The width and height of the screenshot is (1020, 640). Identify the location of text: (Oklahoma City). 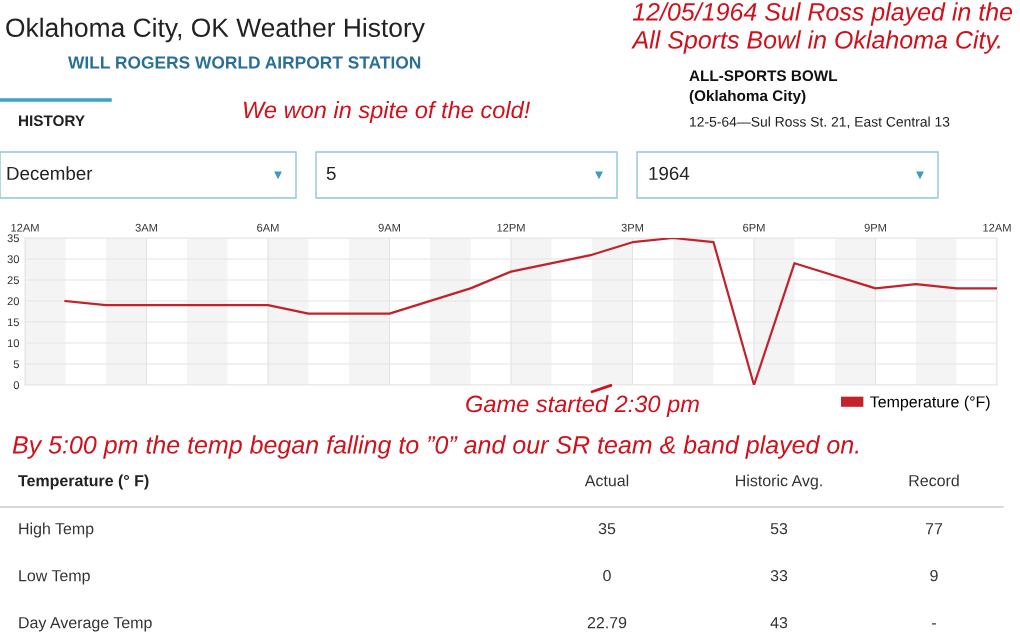
(747, 97).